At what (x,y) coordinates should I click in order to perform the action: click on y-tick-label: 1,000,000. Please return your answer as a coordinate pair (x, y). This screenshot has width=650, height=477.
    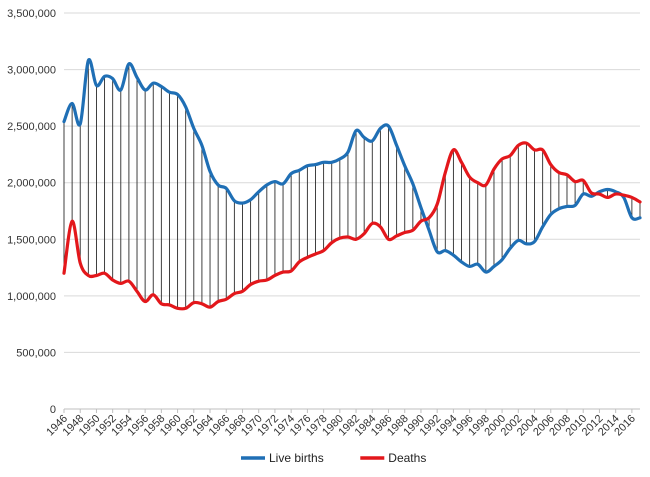
    Looking at the image, I should click on (31, 297).